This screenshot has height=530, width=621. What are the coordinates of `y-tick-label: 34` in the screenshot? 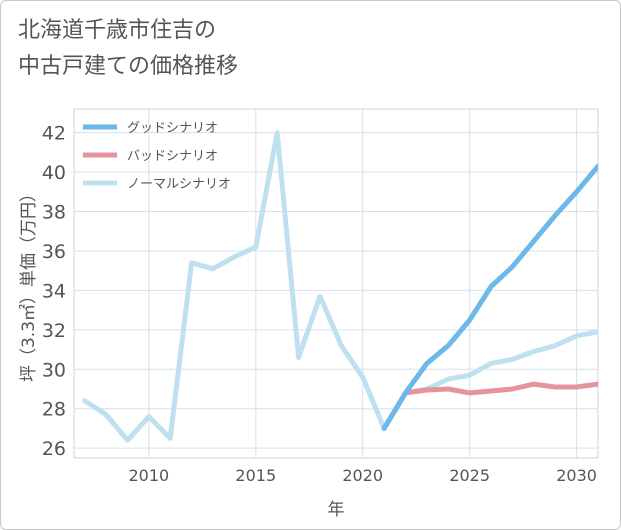 It's located at (54, 291).